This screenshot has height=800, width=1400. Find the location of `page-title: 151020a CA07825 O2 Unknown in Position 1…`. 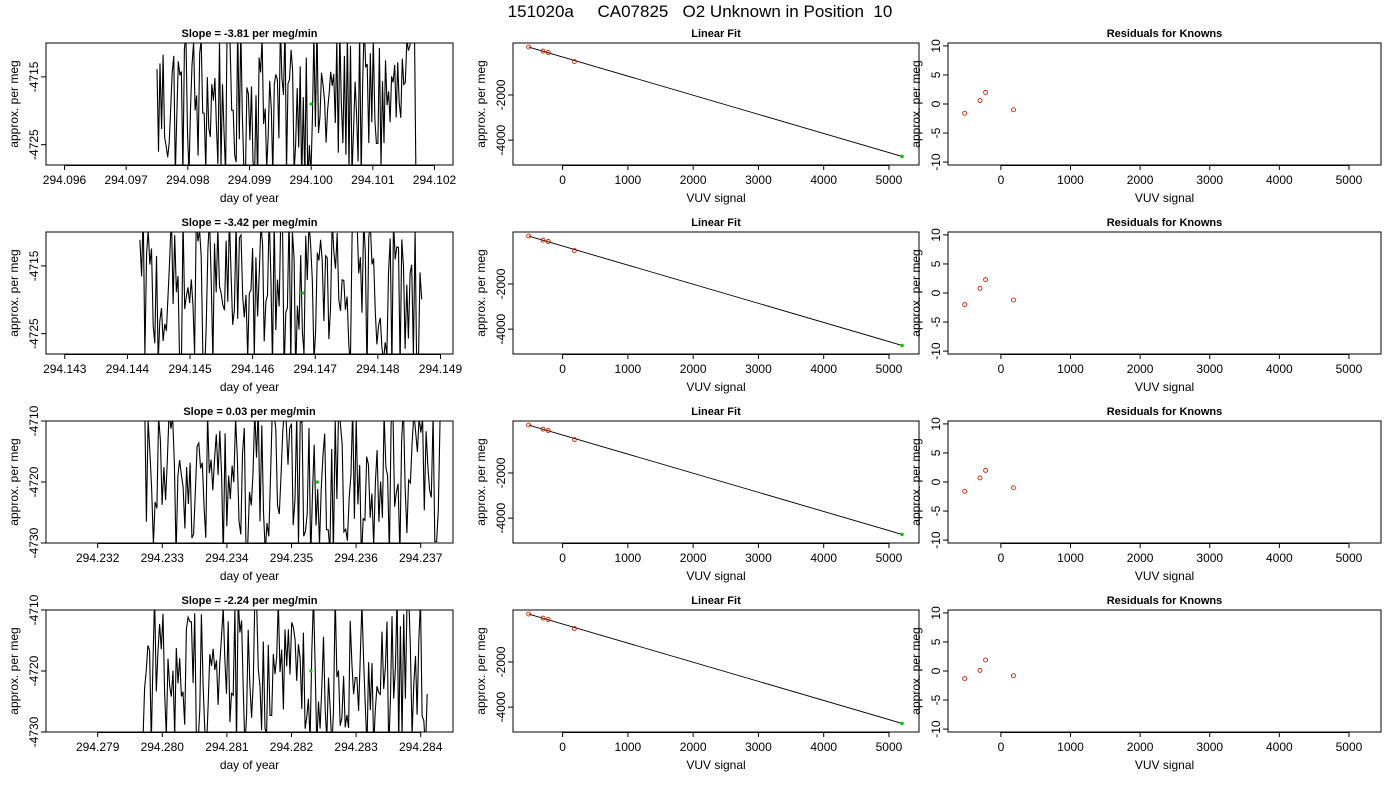

page-title: 151020a CA07825 O2 Unknown in Position 1… is located at coordinates (700, 11).